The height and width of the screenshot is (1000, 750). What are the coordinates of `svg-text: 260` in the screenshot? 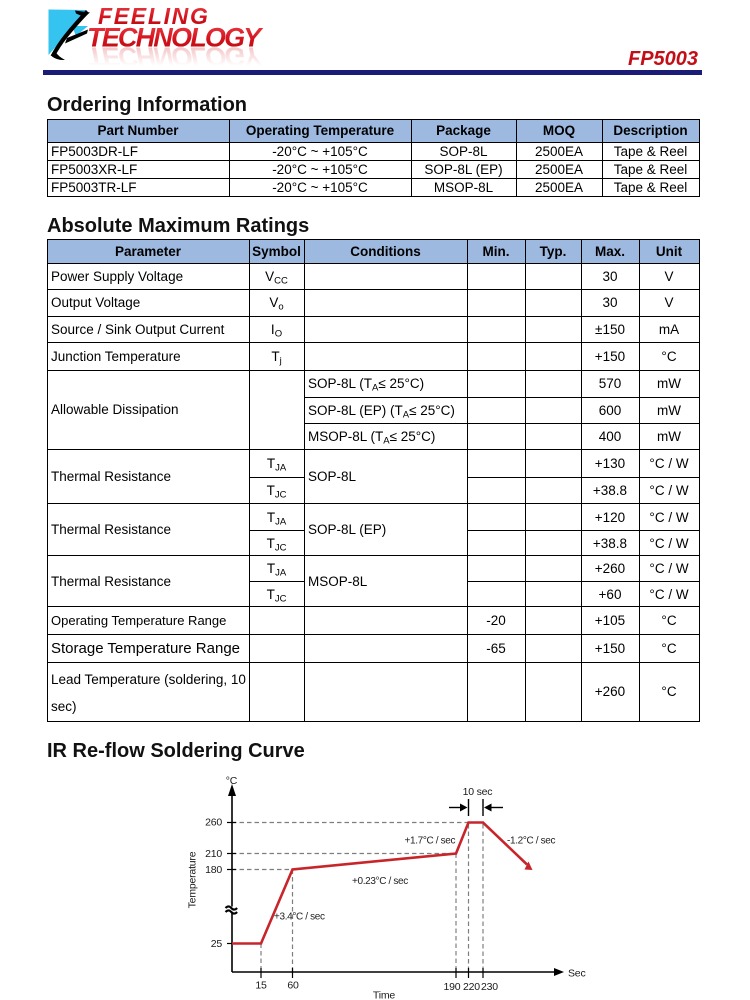 It's located at (213, 823).